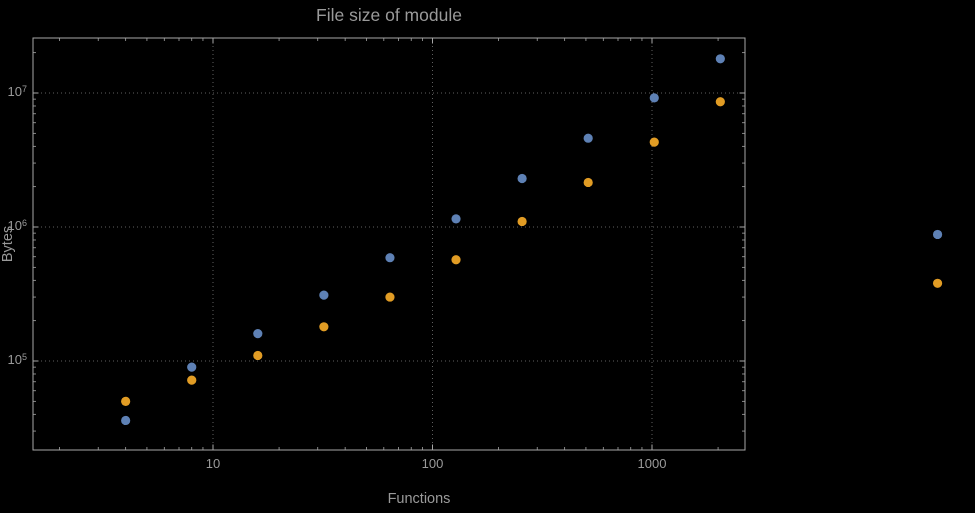 Image resolution: width=975 pixels, height=513 pixels. Describe the element at coordinates (24, 88) in the screenshot. I see `y-tick-exponent: 7` at that location.